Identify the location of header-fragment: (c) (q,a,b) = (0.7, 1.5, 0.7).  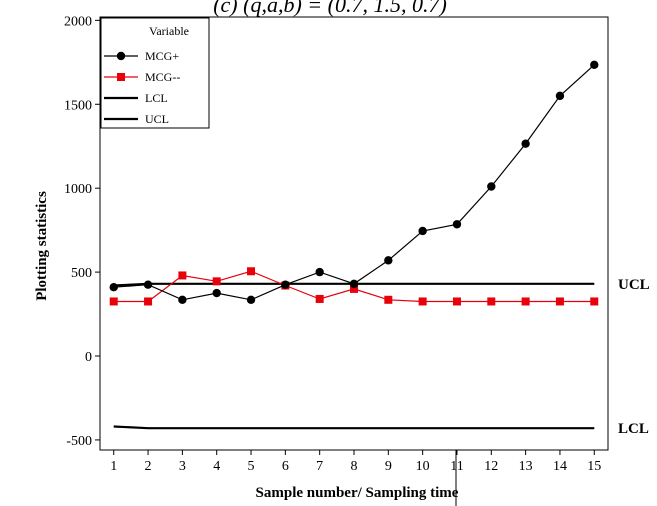
(330, 8).